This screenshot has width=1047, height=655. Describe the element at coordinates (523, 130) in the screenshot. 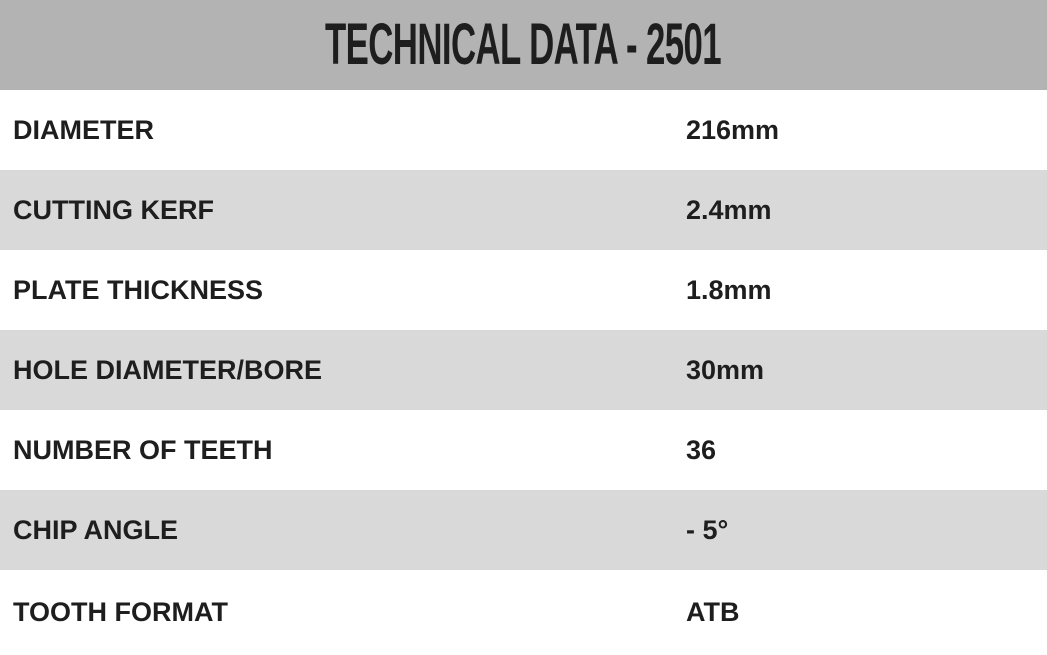

I see `table-row: DIAMETER 216mm` at that location.